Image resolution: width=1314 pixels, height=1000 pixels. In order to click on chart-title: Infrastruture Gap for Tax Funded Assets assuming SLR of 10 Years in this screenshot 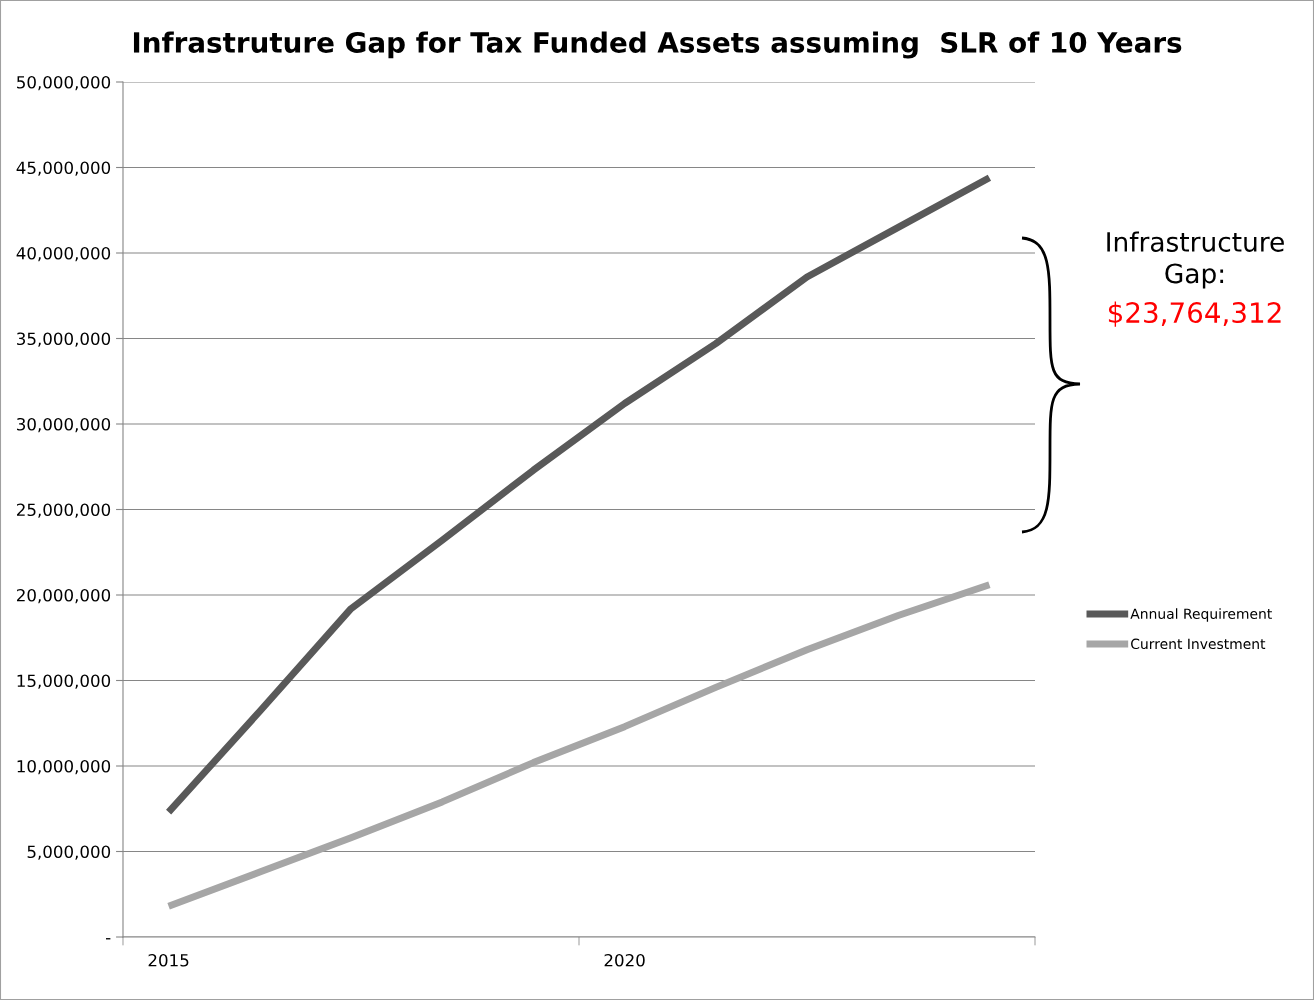, I will do `click(657, 45)`.